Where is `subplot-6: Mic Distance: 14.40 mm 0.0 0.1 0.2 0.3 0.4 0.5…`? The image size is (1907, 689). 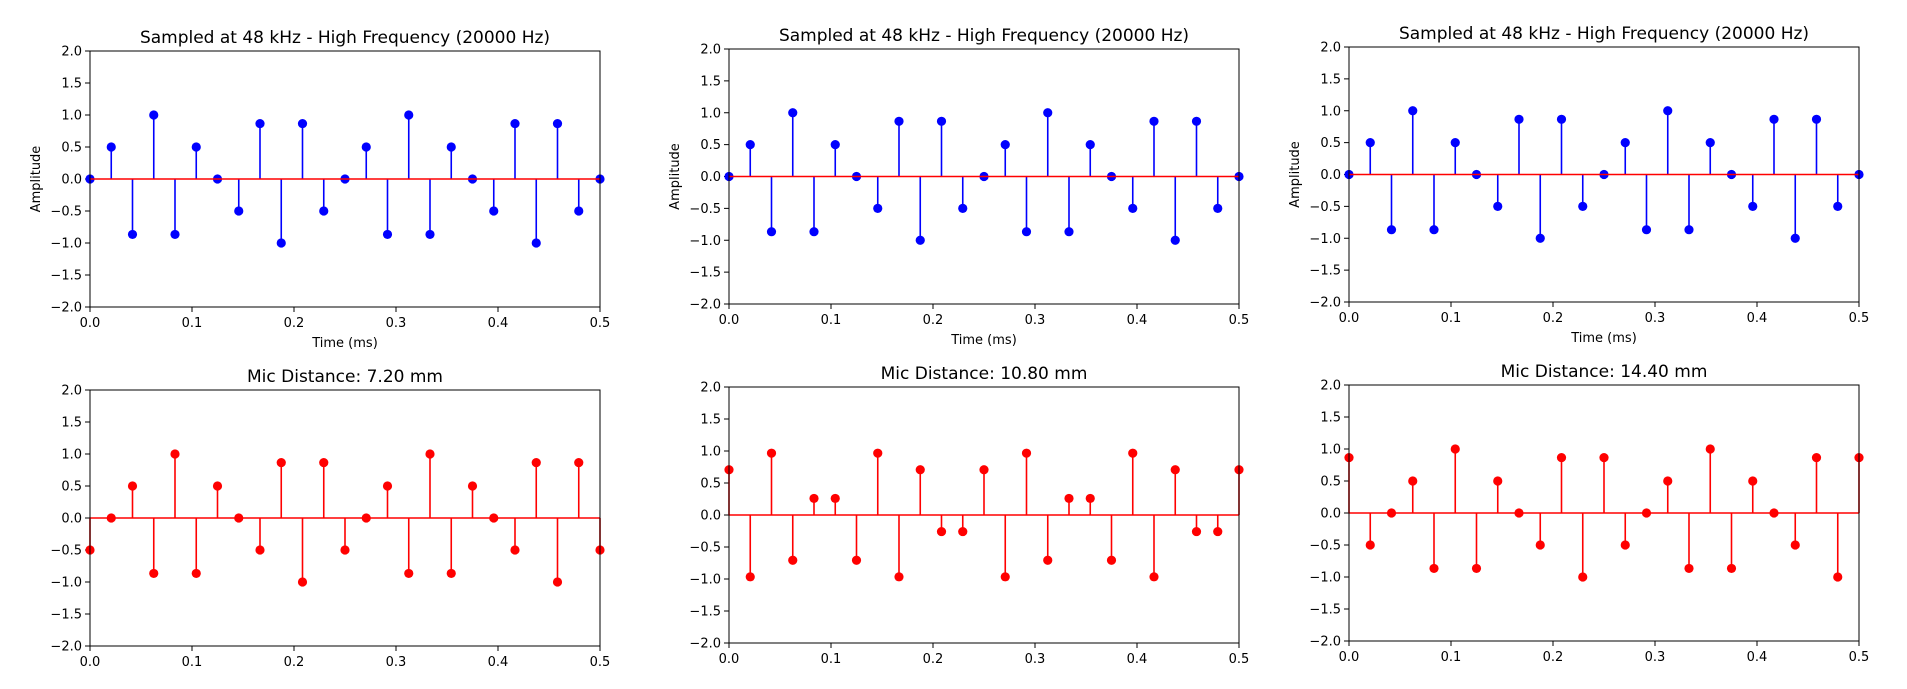 subplot-6: Mic Distance: 14.40 mm 0.0 0.1 0.2 0.3 0.4 0.5… is located at coordinates (1589, 513).